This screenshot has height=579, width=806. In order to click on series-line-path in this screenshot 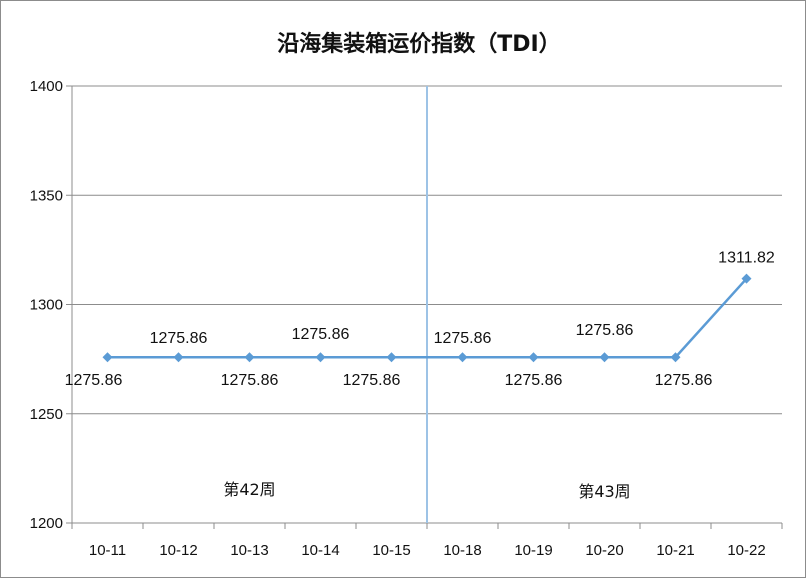, I will do `click(427, 318)`.